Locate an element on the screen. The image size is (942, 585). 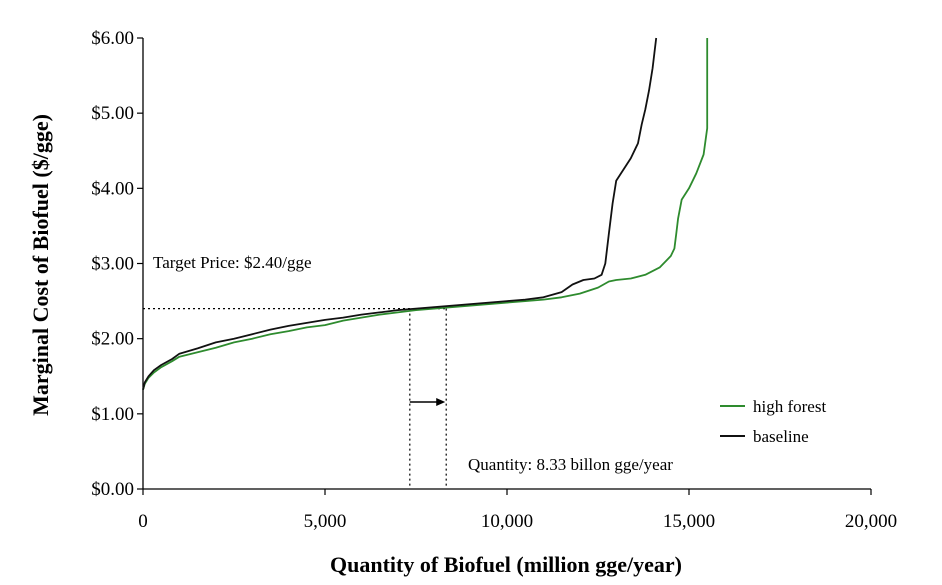
x-axis-title: Quantity of Biofuel (million gge/year) is located at coordinates (506, 564).